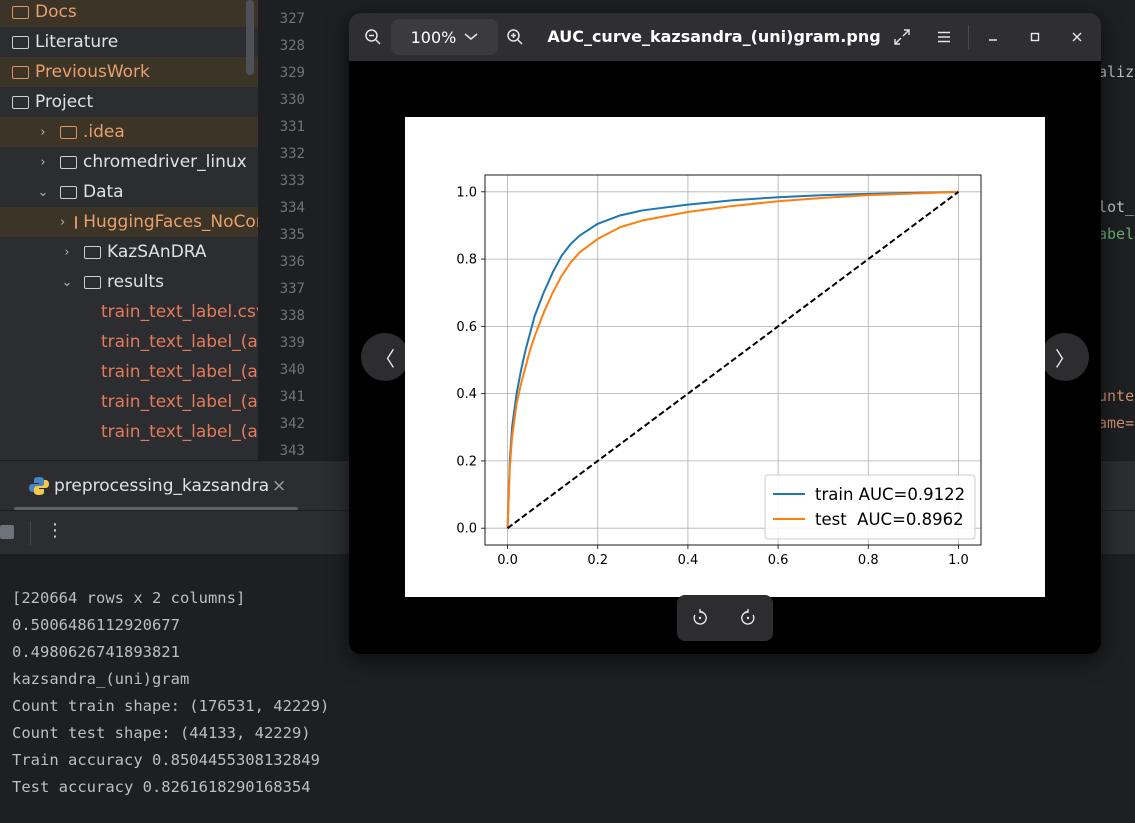 The image size is (1135, 823). I want to click on more-vertical-icon: ⋮, so click(55, 530).